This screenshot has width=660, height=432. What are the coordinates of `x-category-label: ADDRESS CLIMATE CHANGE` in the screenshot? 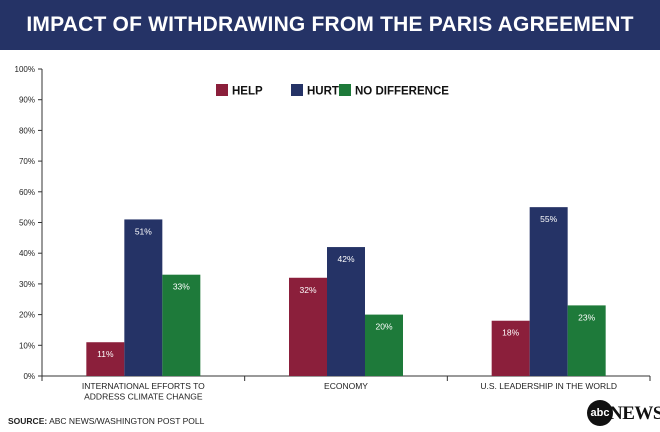 It's located at (143, 396).